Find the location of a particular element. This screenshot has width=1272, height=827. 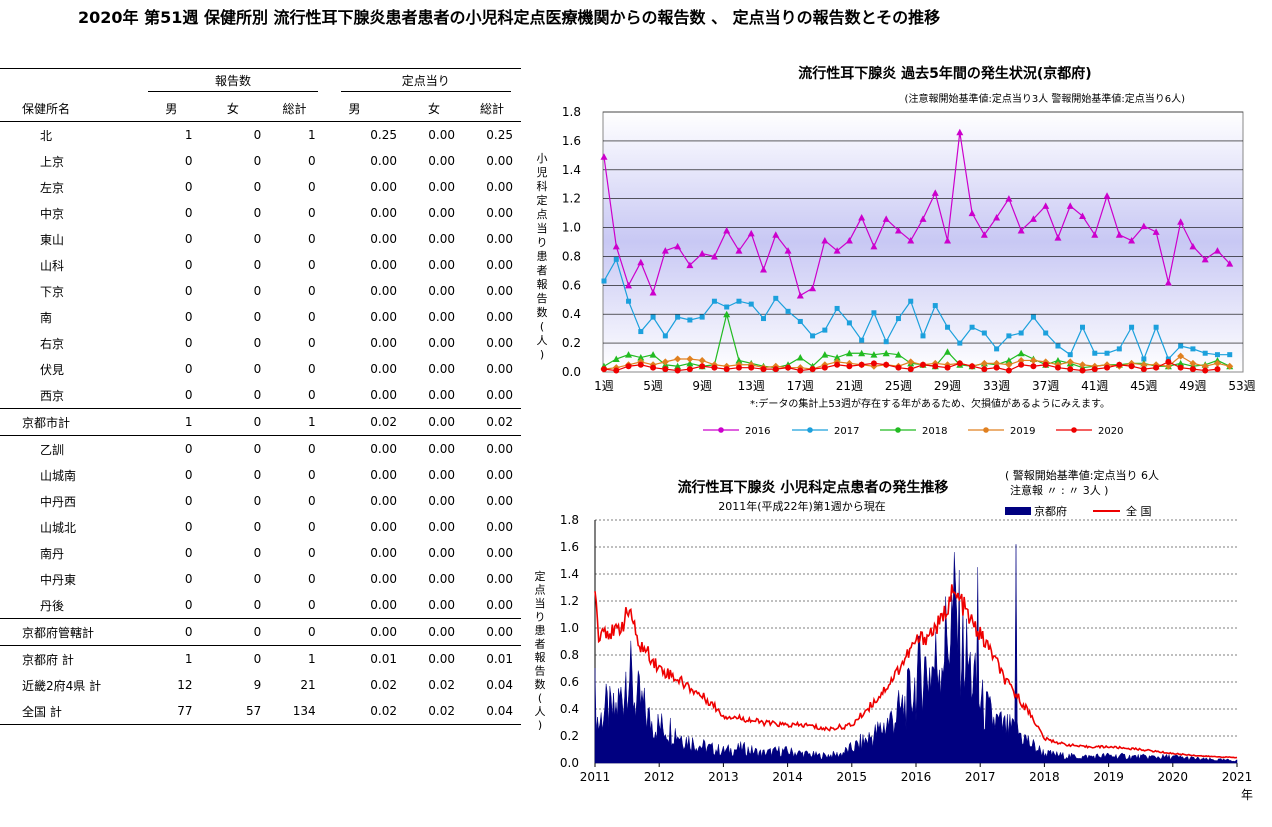

table-row: 南丹 0 0 0 0.00 0.00 0.00 is located at coordinates (260, 553).